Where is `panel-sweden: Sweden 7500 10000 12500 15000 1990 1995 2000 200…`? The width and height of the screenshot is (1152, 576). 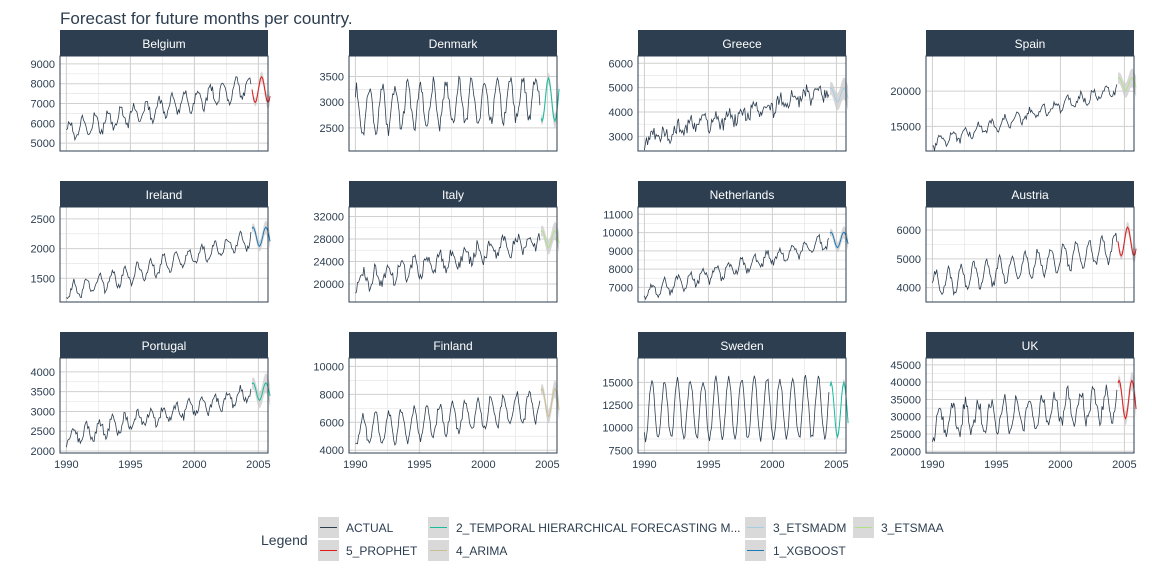
panel-sweden: Sweden 7500 10000 12500 15000 1990 1995 2000 200… is located at coordinates (725, 401).